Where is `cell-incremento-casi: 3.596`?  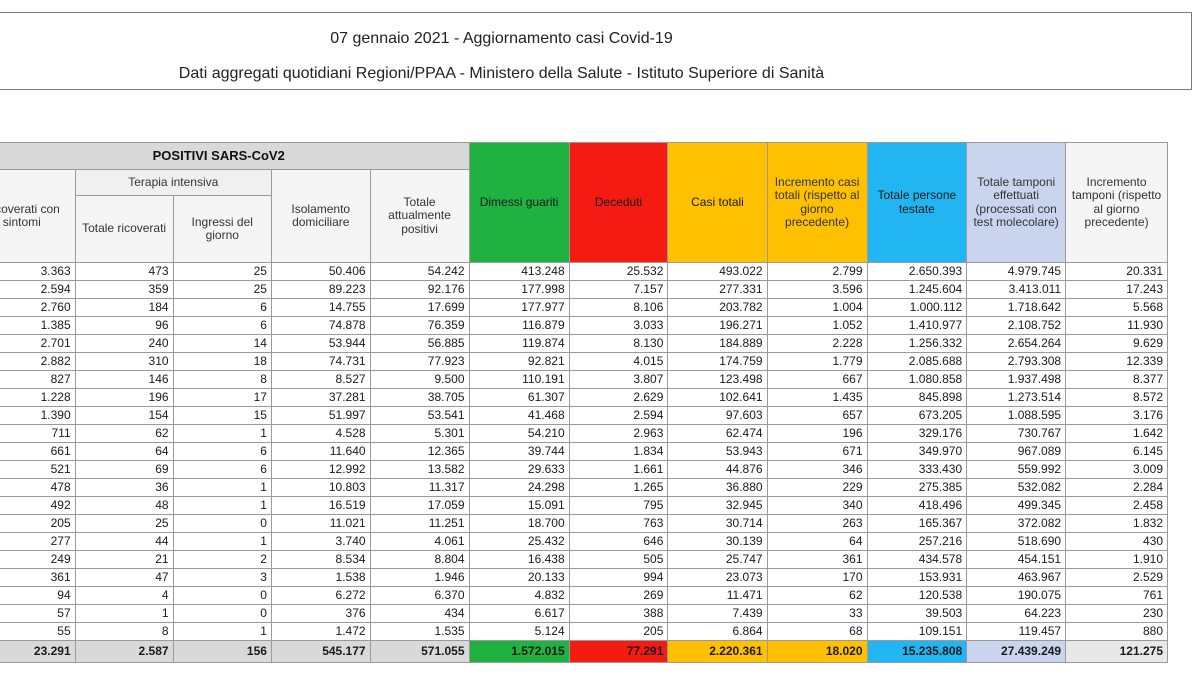
cell-incremento-casi: 3.596 is located at coordinates (817, 289).